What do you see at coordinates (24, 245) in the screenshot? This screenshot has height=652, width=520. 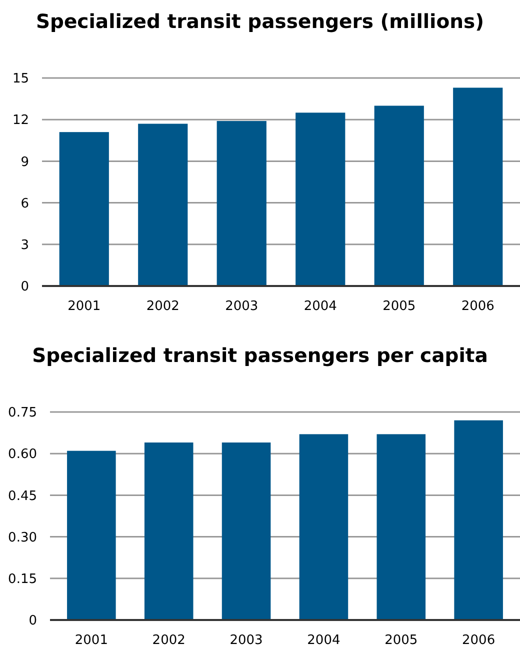 I see `y-tick-label: 3` at bounding box center [24, 245].